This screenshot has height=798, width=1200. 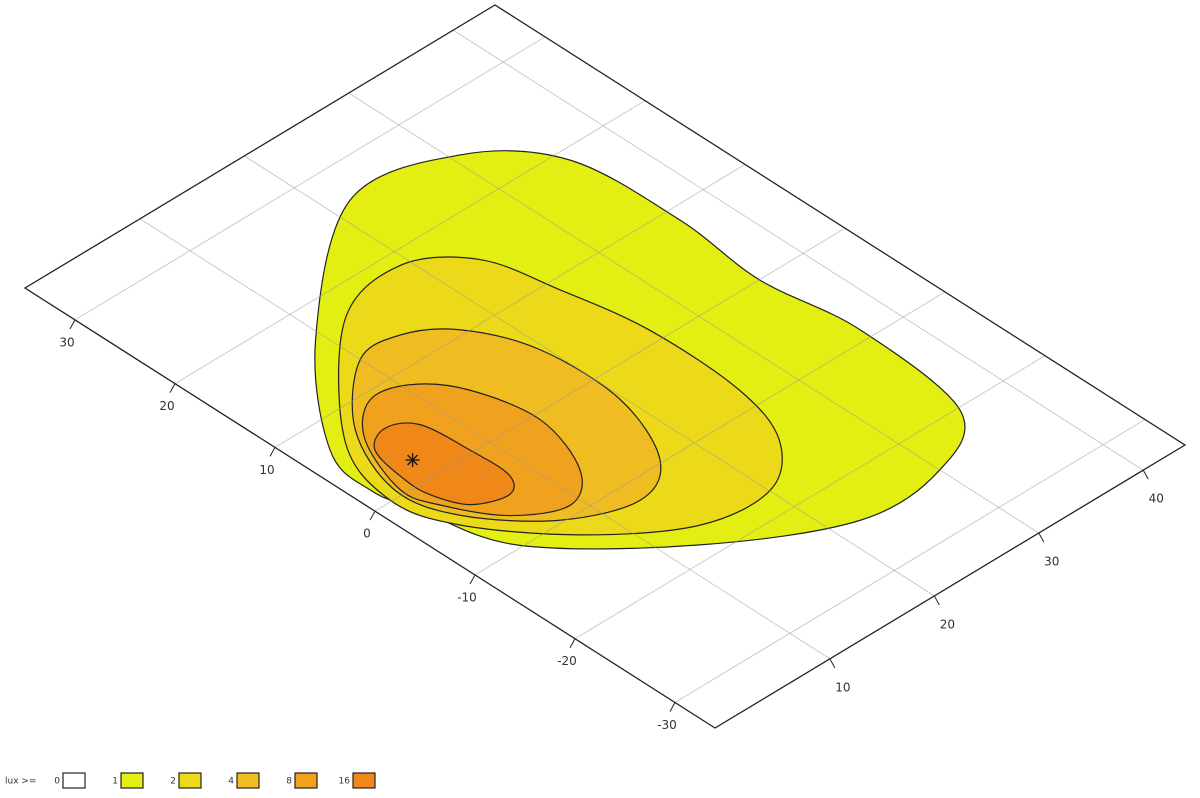 I want to click on x-tick-label: -30, so click(x=667, y=725).